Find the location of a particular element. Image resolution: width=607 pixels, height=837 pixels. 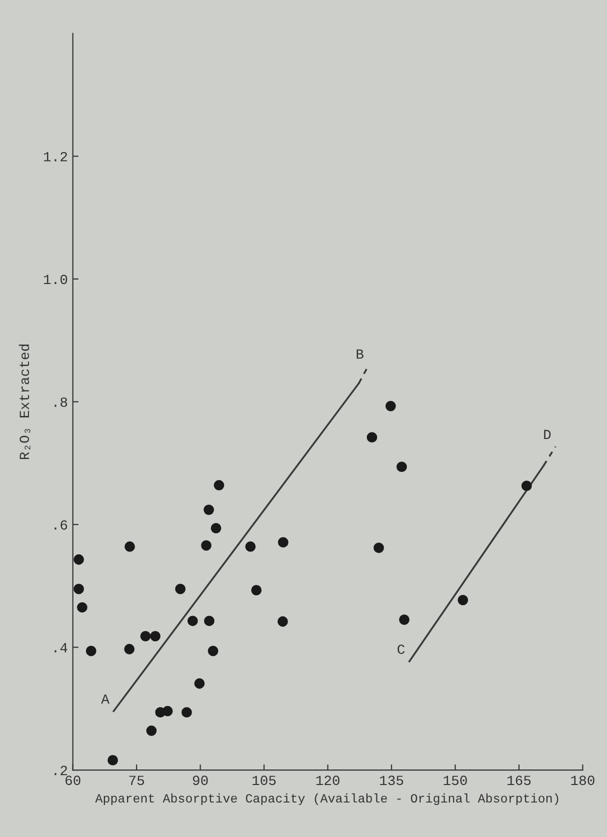

x-tick-label: 120 is located at coordinates (328, 781).